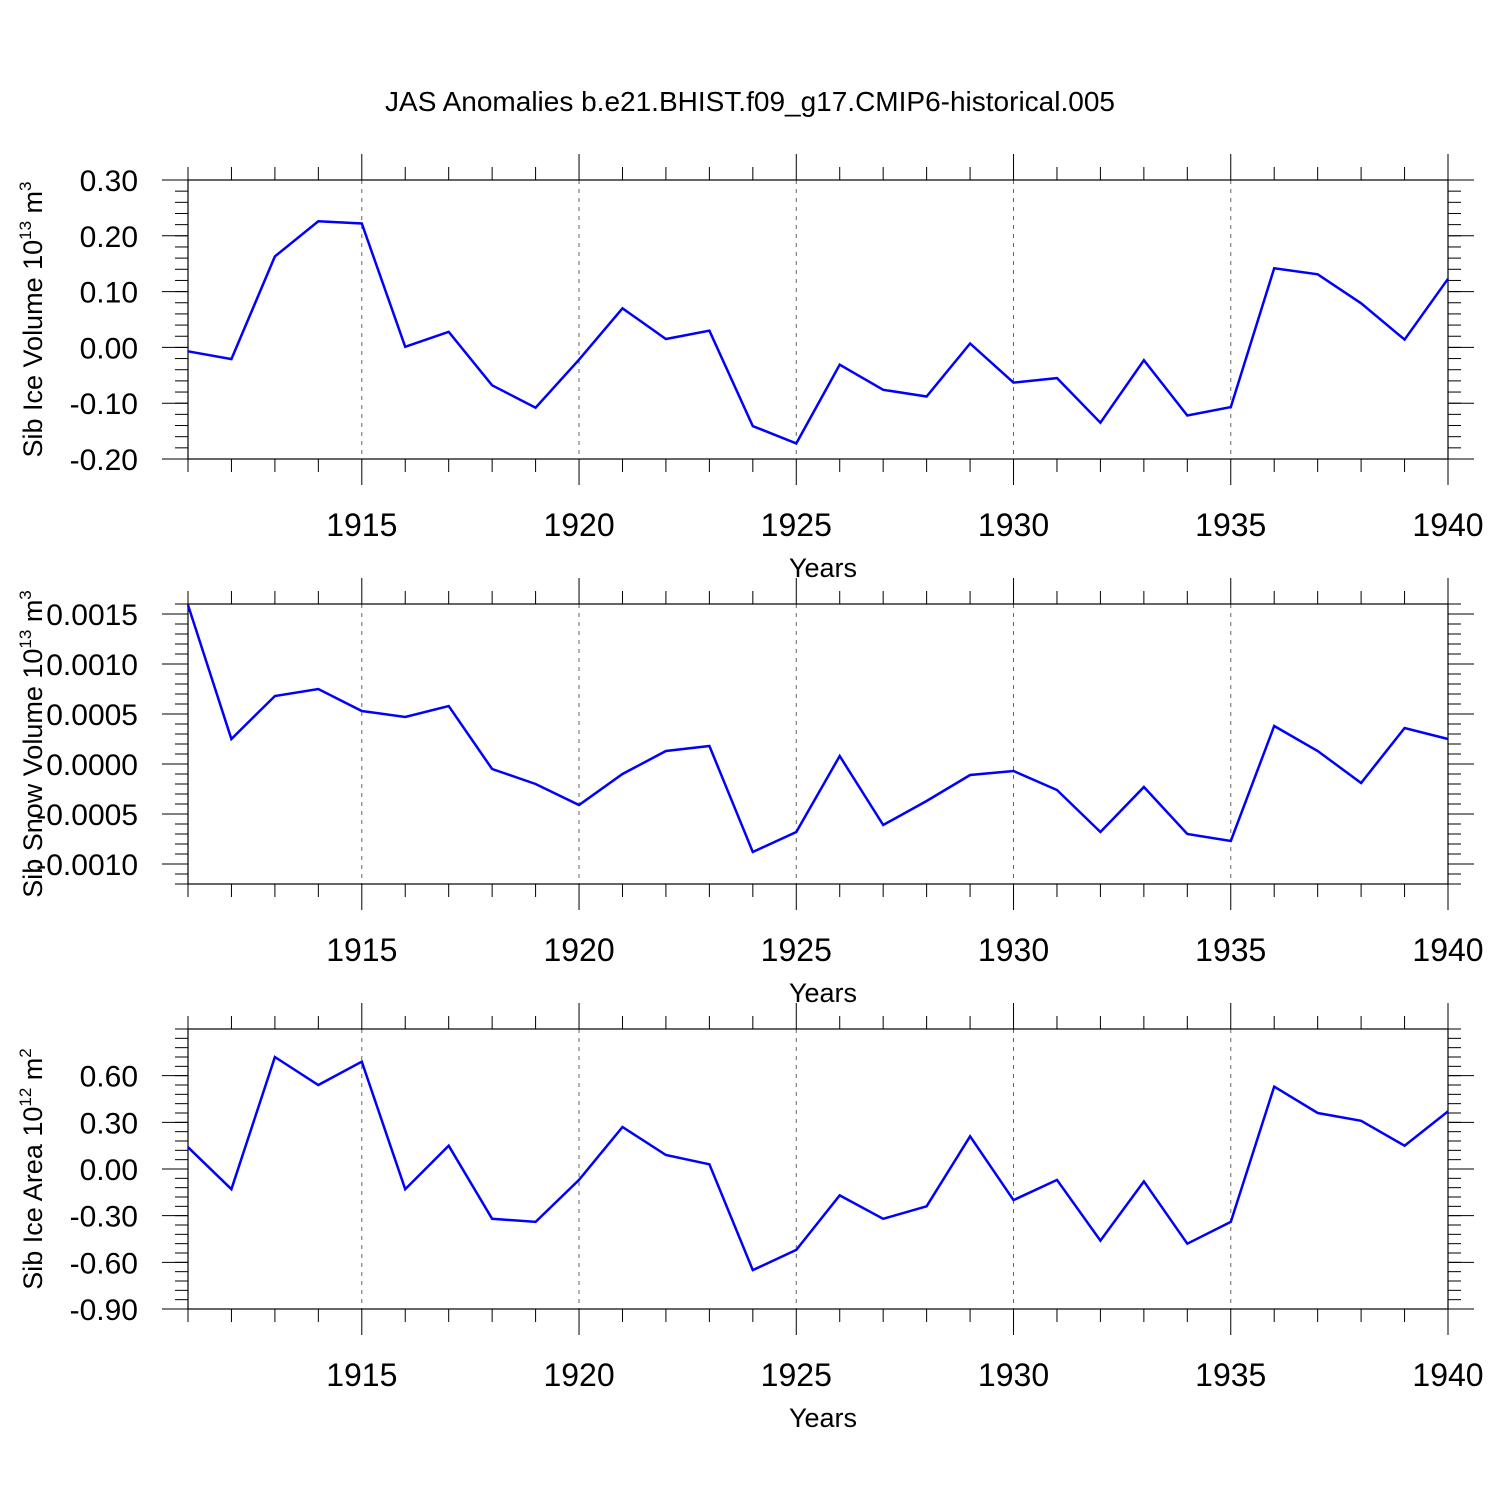  I want to click on y-tick-label: -0.30, so click(104, 1217).